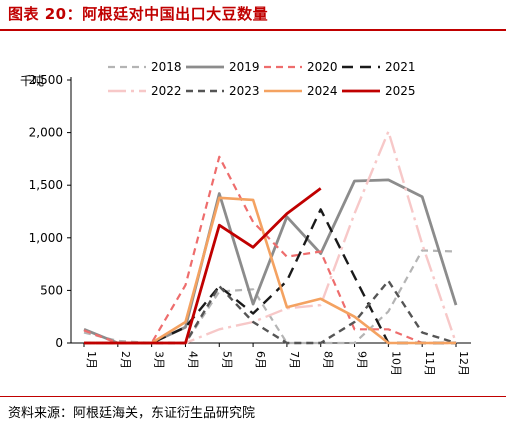 This screenshot has width=506, height=428. I want to click on y-tick-label: 1,000, so click(46, 238).